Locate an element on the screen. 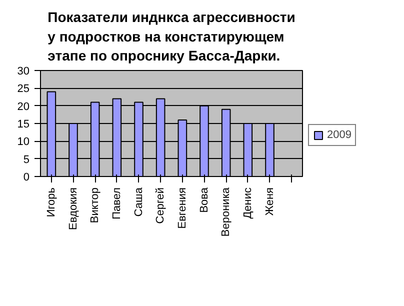 The image size is (404, 306). x-tick-label: Евдокия is located at coordinates (73, 208).